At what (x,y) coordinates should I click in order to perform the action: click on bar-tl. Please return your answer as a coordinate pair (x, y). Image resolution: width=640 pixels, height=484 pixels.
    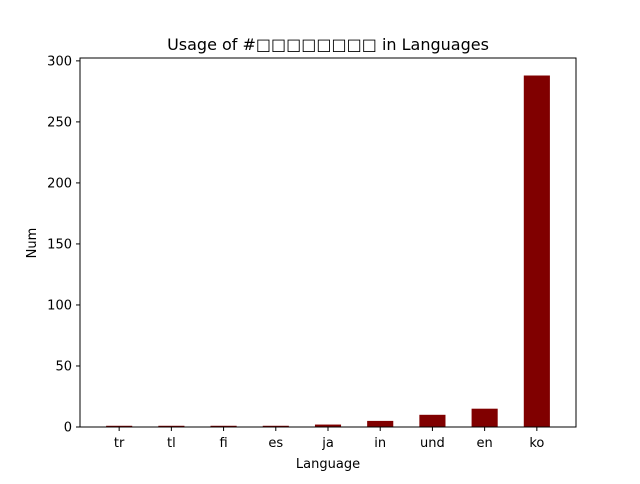
    Looking at the image, I should click on (171, 426).